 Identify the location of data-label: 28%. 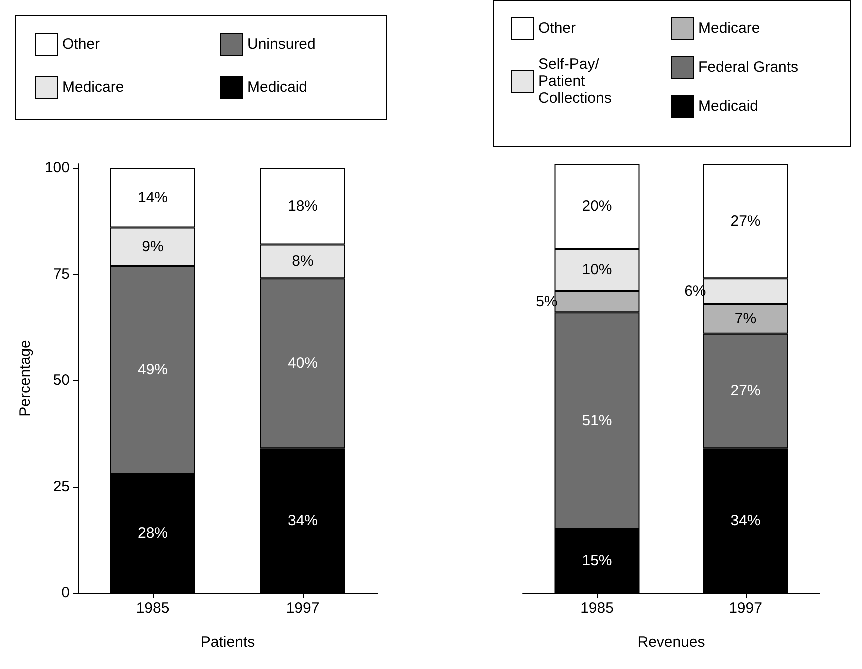
(153, 533).